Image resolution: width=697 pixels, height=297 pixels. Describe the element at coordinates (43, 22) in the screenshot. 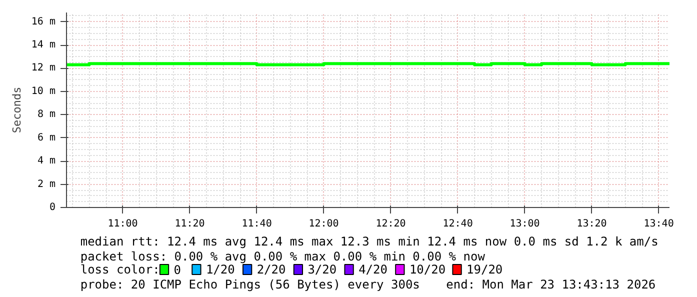

I see `y-tick-label: 16 m` at that location.